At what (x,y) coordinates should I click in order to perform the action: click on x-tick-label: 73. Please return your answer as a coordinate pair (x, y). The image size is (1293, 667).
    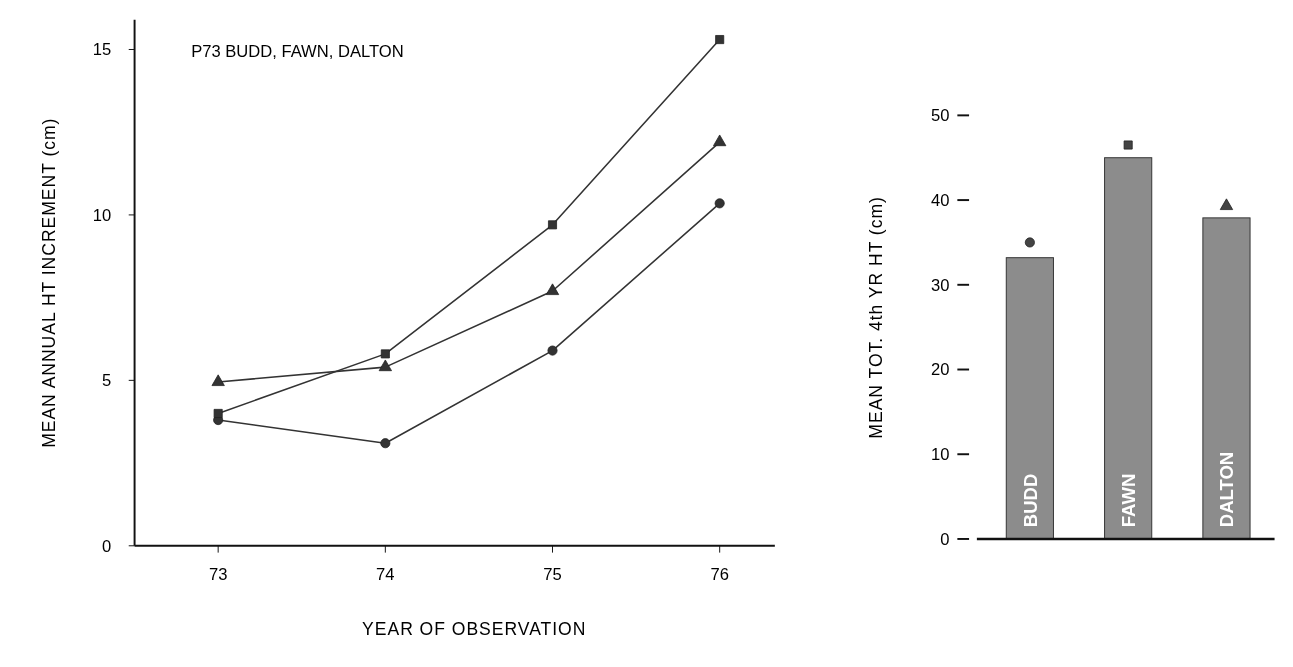
    Looking at the image, I should click on (218, 574).